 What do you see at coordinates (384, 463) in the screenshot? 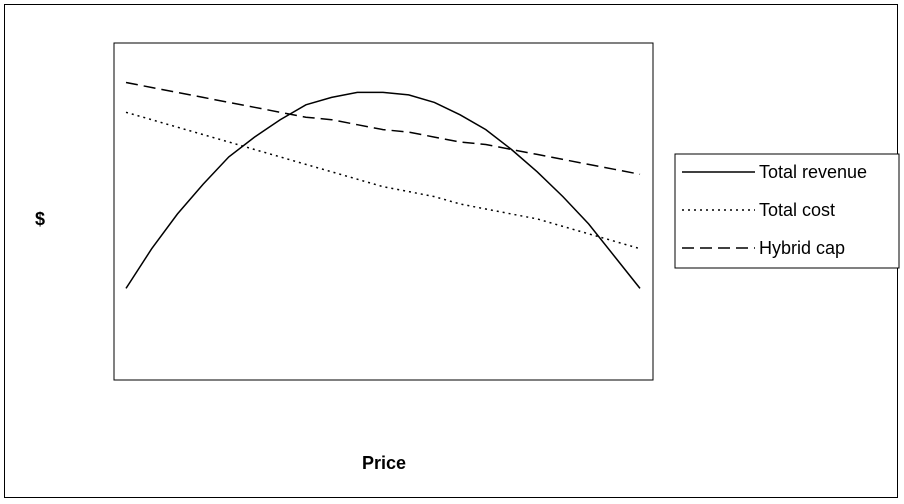
I see `x-axis-label: Price` at bounding box center [384, 463].